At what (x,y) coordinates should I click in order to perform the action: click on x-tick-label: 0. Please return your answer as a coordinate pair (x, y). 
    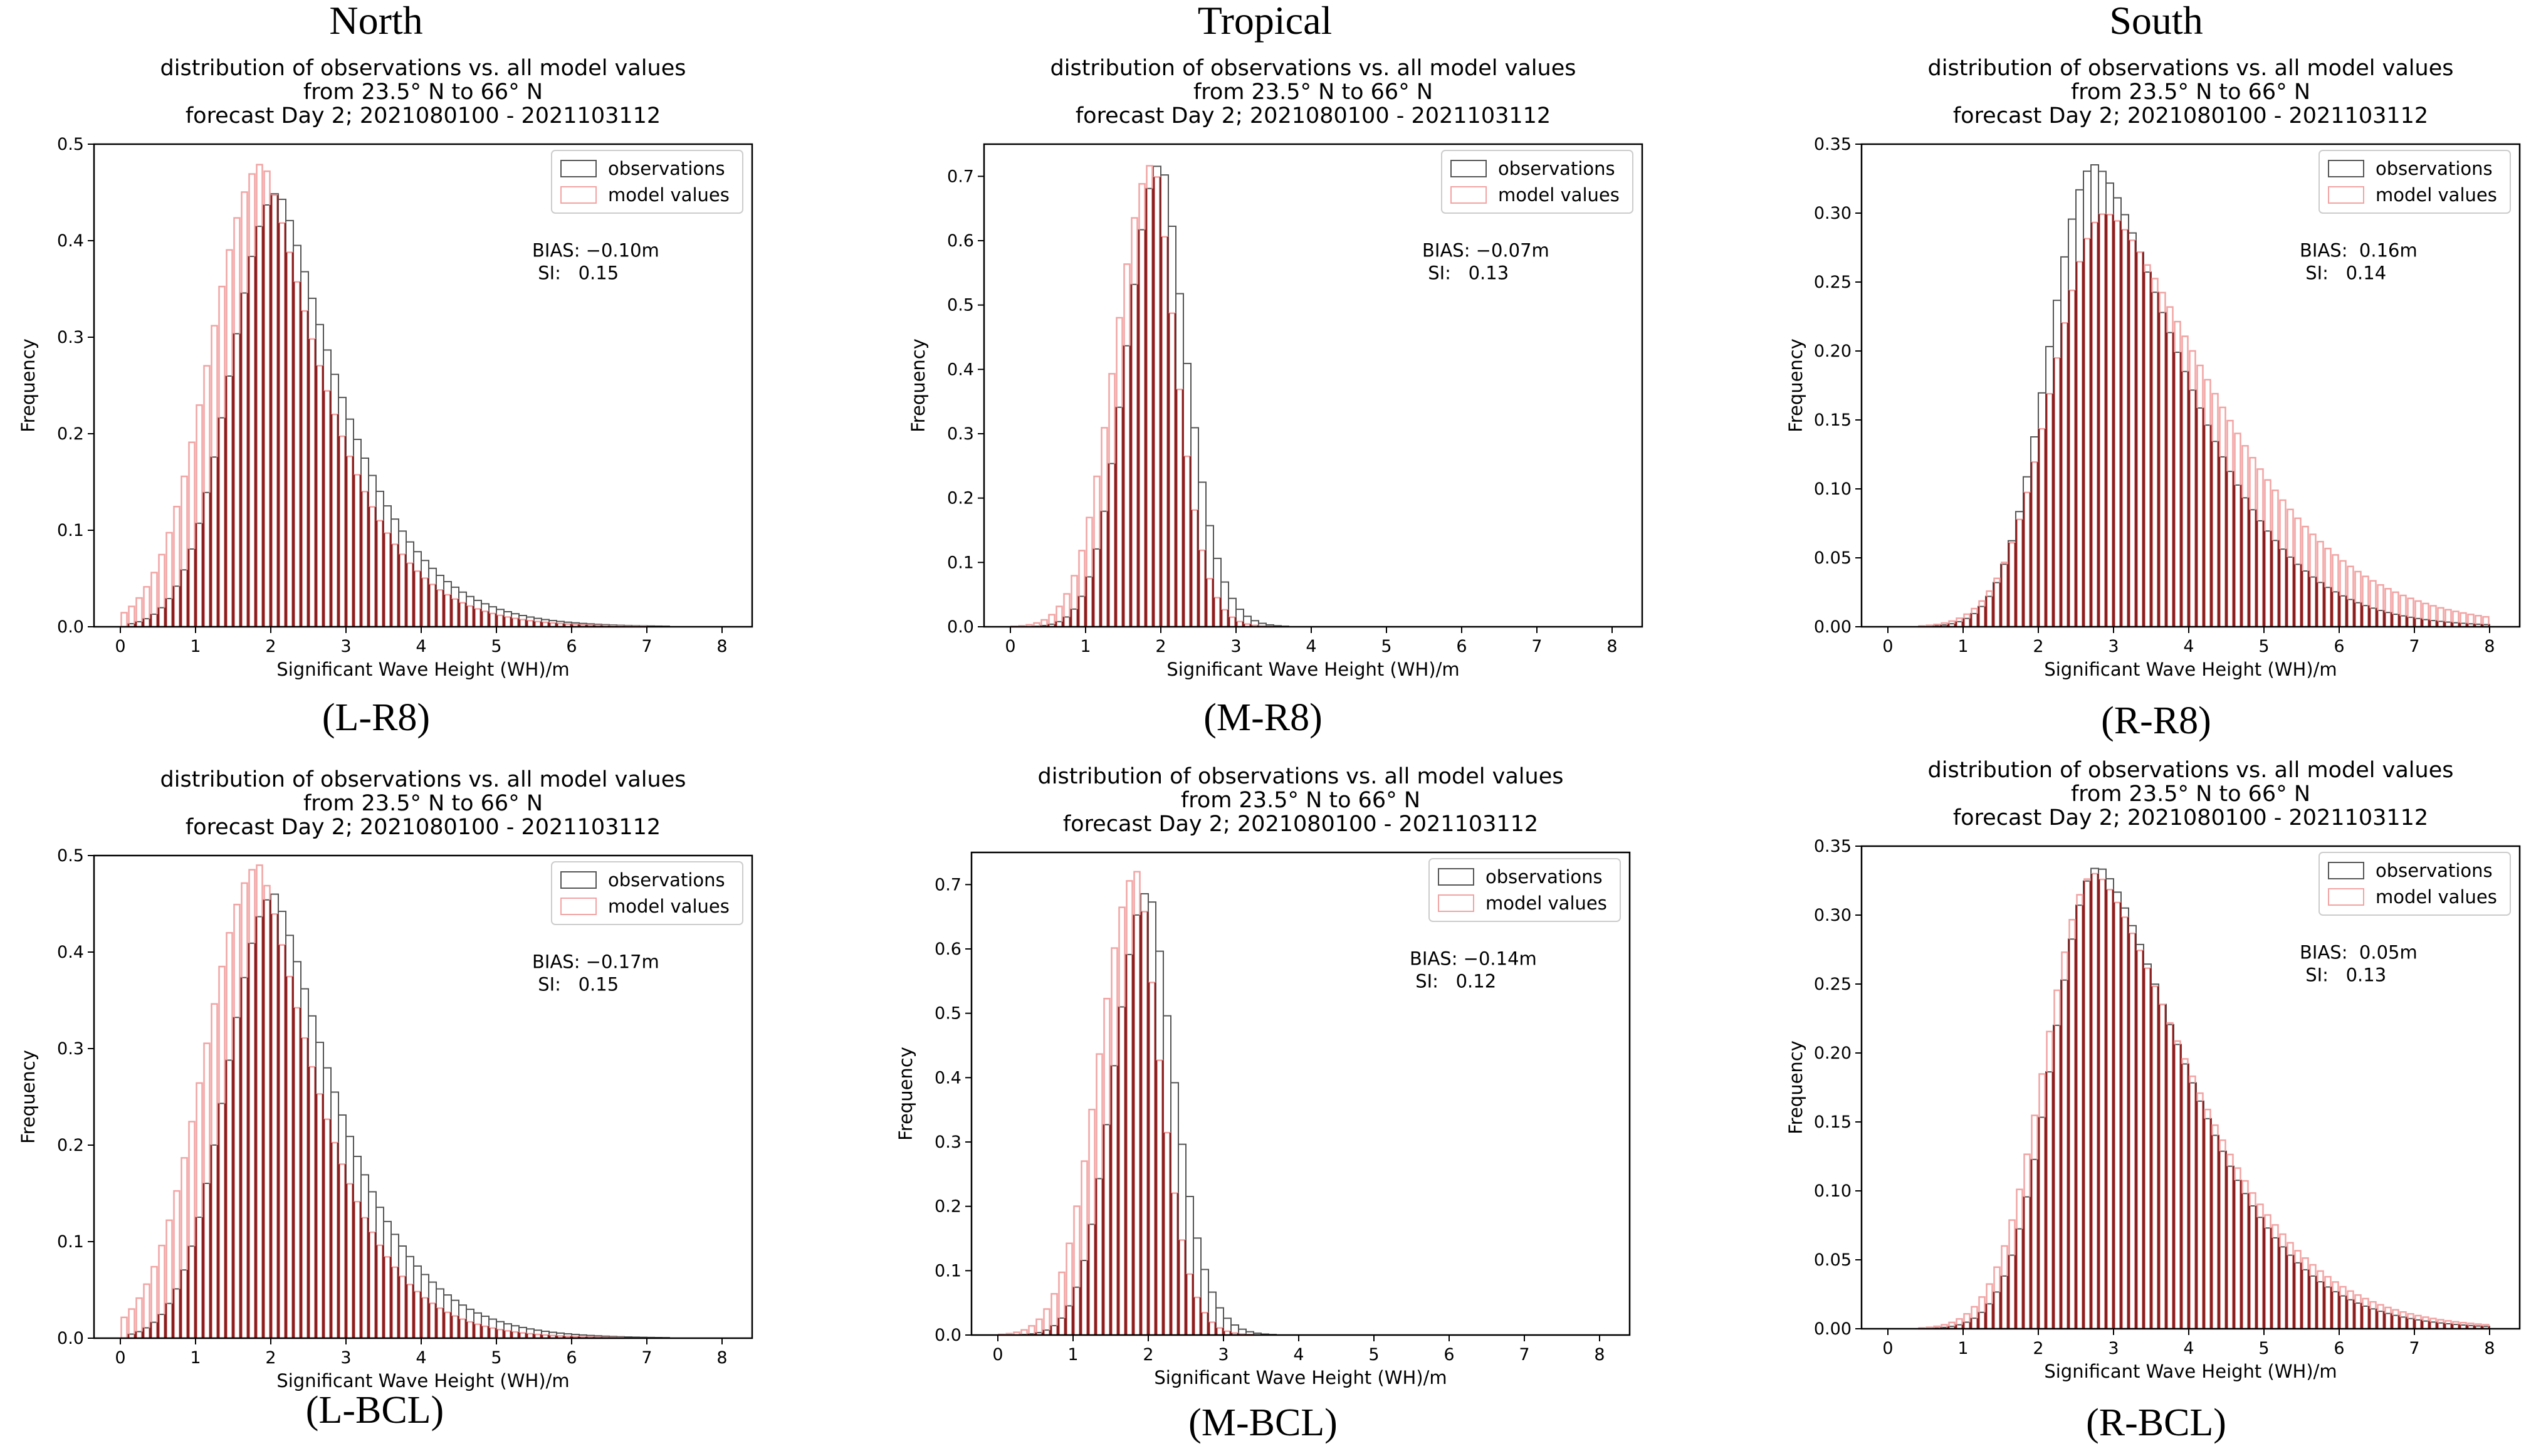
    Looking at the image, I should click on (1010, 646).